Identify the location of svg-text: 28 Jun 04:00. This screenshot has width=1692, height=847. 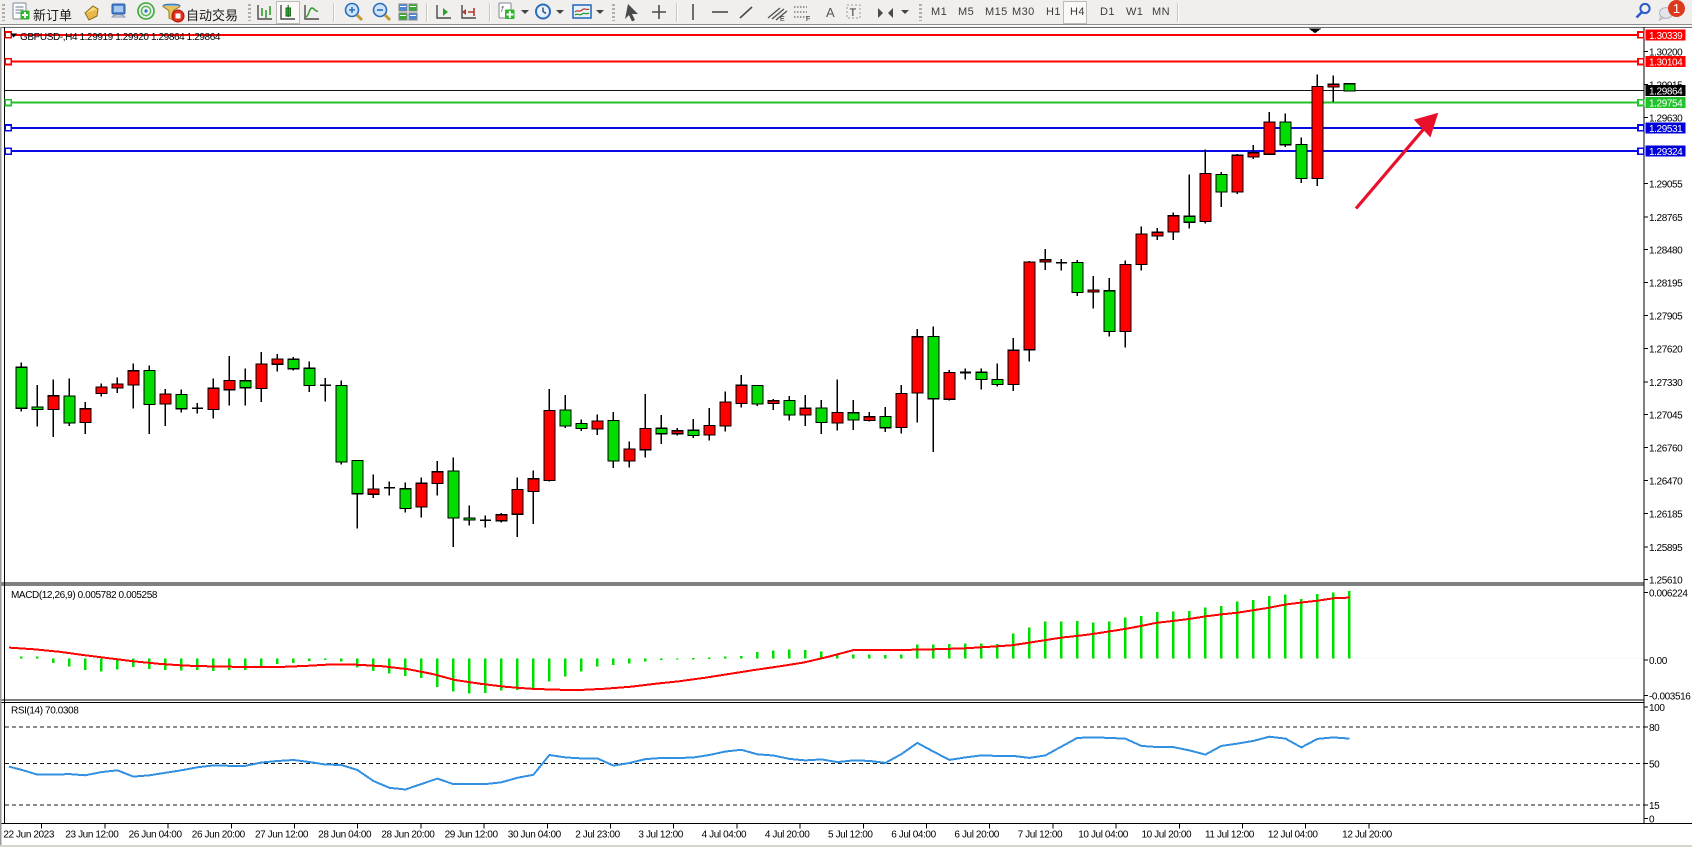
(345, 835).